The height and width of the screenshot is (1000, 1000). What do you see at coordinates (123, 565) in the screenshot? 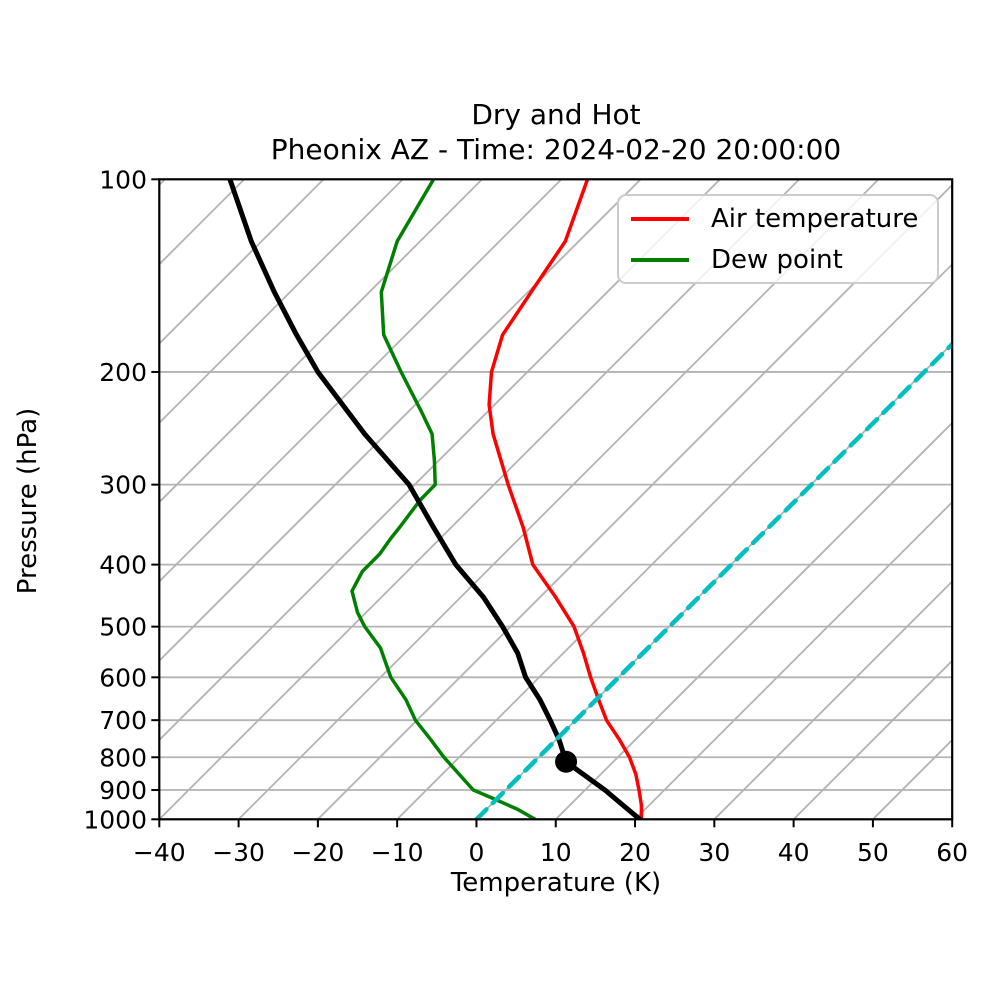
I see `y-tick-label: 400` at bounding box center [123, 565].